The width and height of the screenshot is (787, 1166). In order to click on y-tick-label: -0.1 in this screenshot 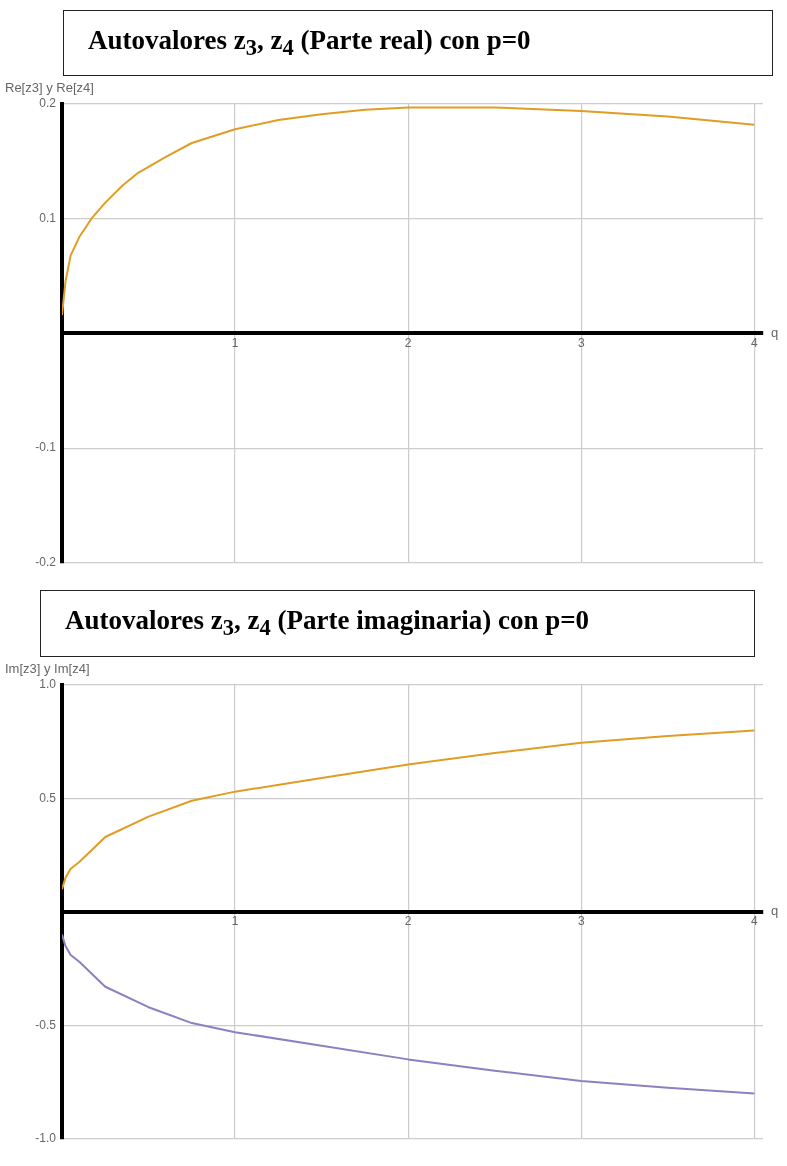, I will do `click(46, 447)`.